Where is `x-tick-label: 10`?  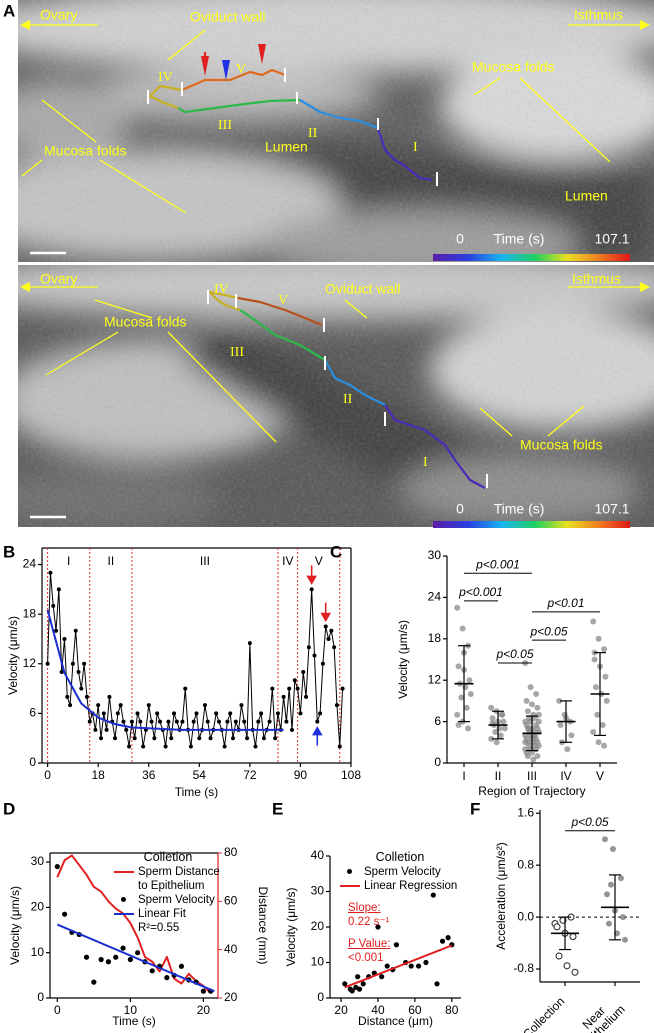
x-tick-label: 10 is located at coordinates (131, 1010).